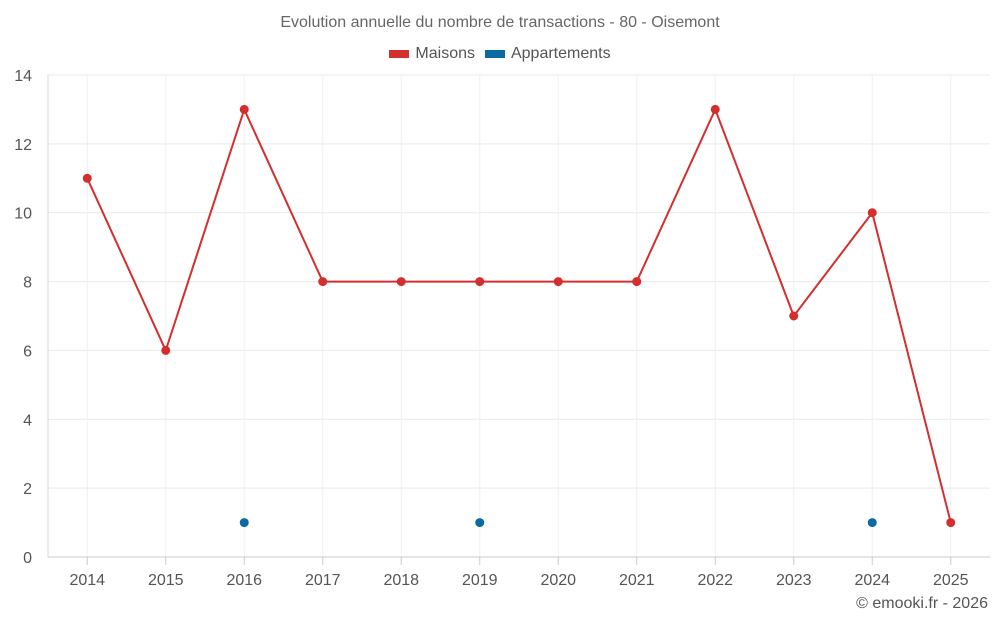 This screenshot has width=1000, height=625. I want to click on y-tick-label: 10, so click(23, 214).